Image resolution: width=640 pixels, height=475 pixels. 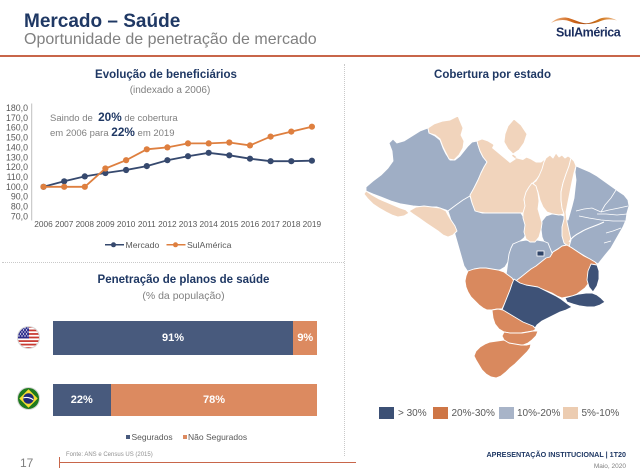 I want to click on svg-text: 130,0, so click(x=17, y=157).